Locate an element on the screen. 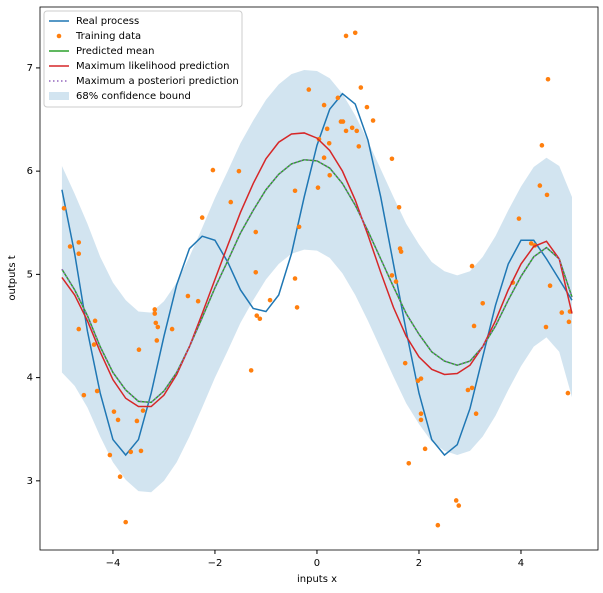  legend-label: Maximum likelihood prediction is located at coordinates (152, 66).